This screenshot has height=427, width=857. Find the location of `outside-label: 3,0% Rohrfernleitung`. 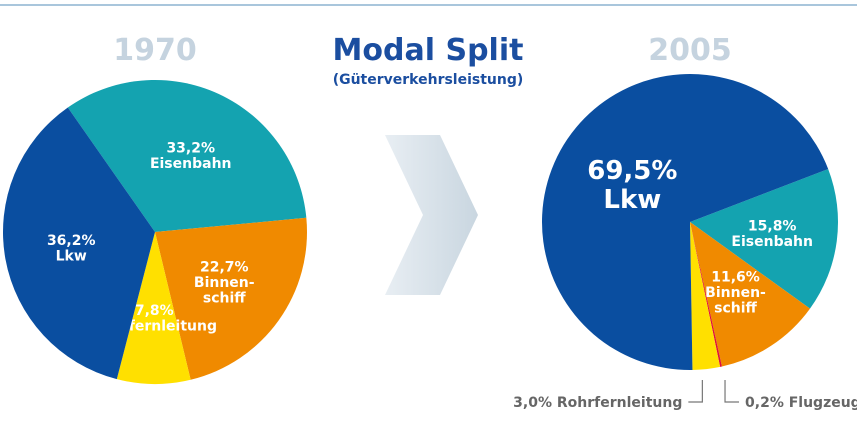

outside-label: 3,0% Rohrfernleitung is located at coordinates (597, 403).